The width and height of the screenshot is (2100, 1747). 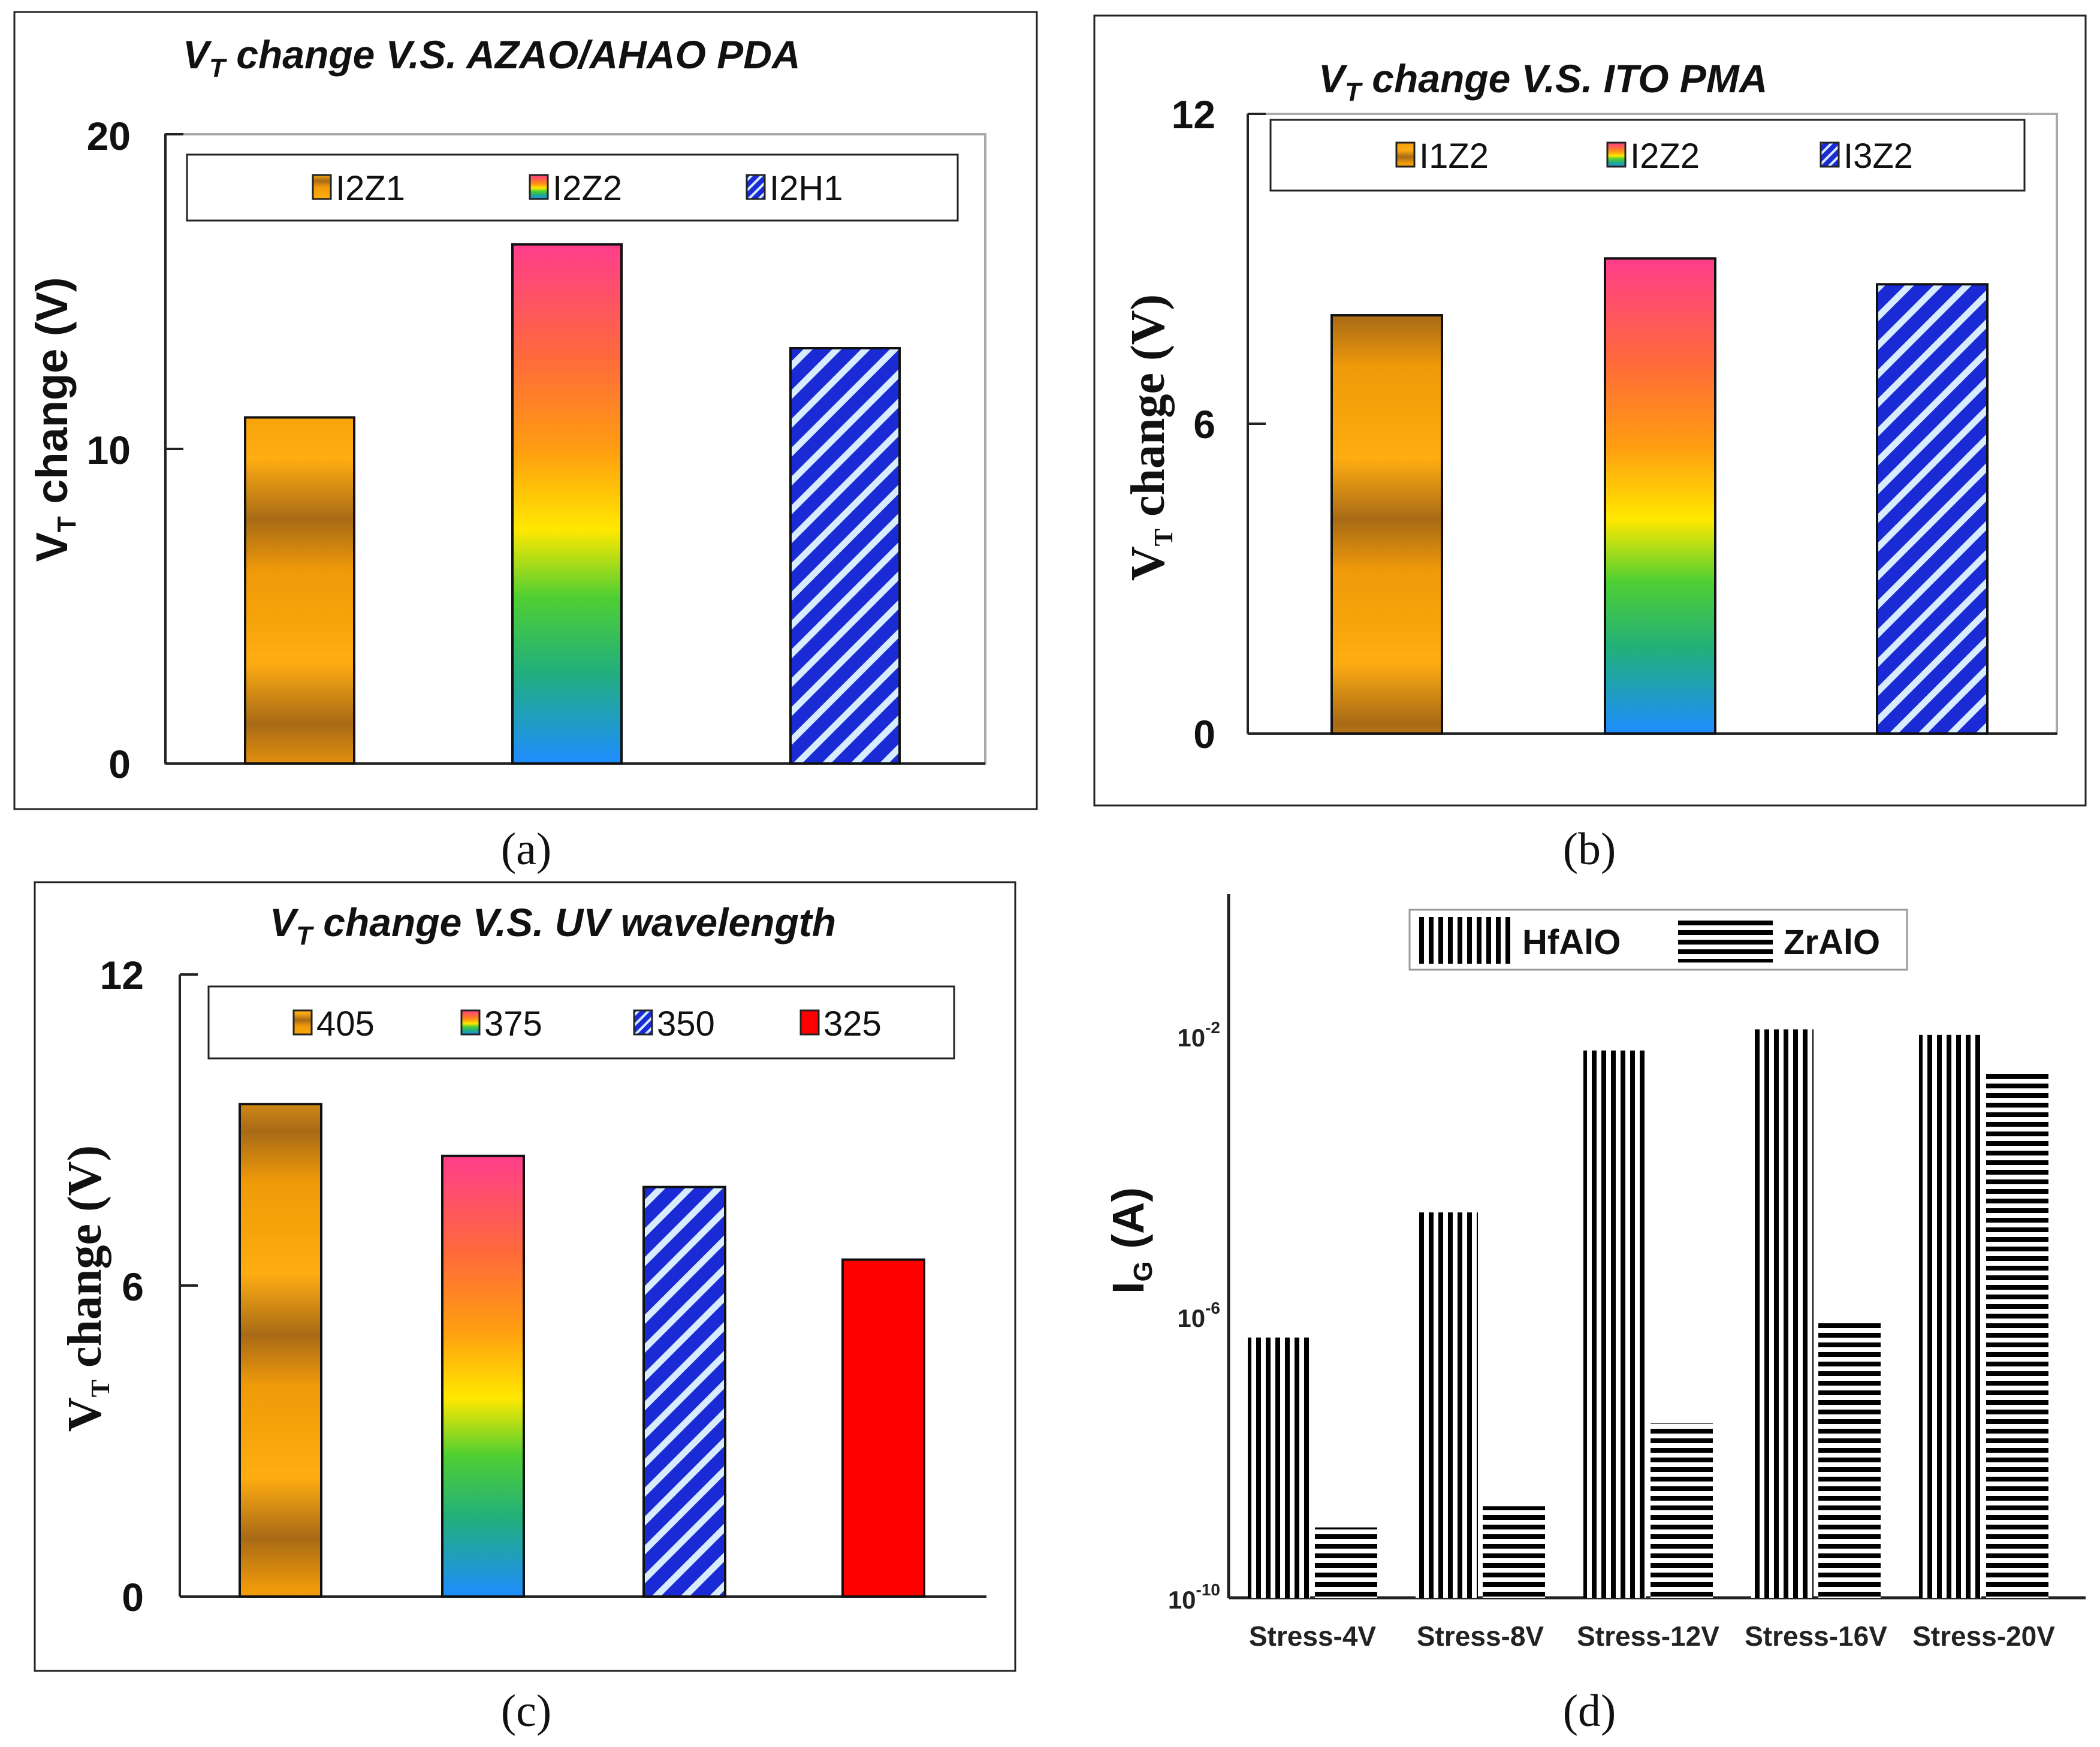 What do you see at coordinates (513, 1023) in the screenshot?
I see `panel-c-legend-label-2: 375` at bounding box center [513, 1023].